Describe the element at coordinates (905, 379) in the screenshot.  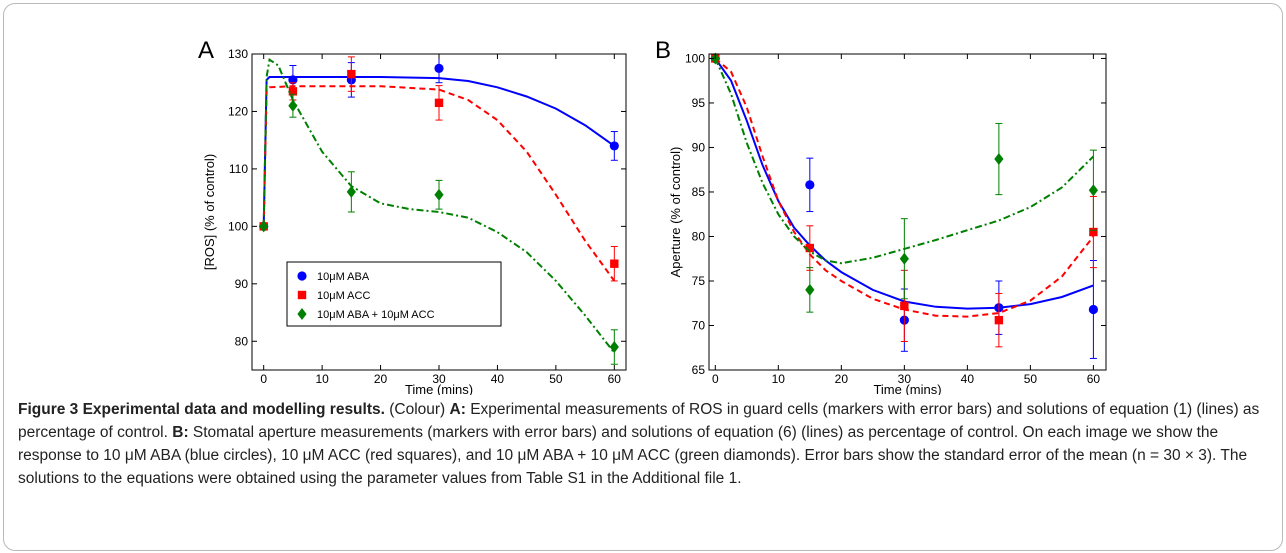
I see `panel-b-x-tick-label: 30` at that location.